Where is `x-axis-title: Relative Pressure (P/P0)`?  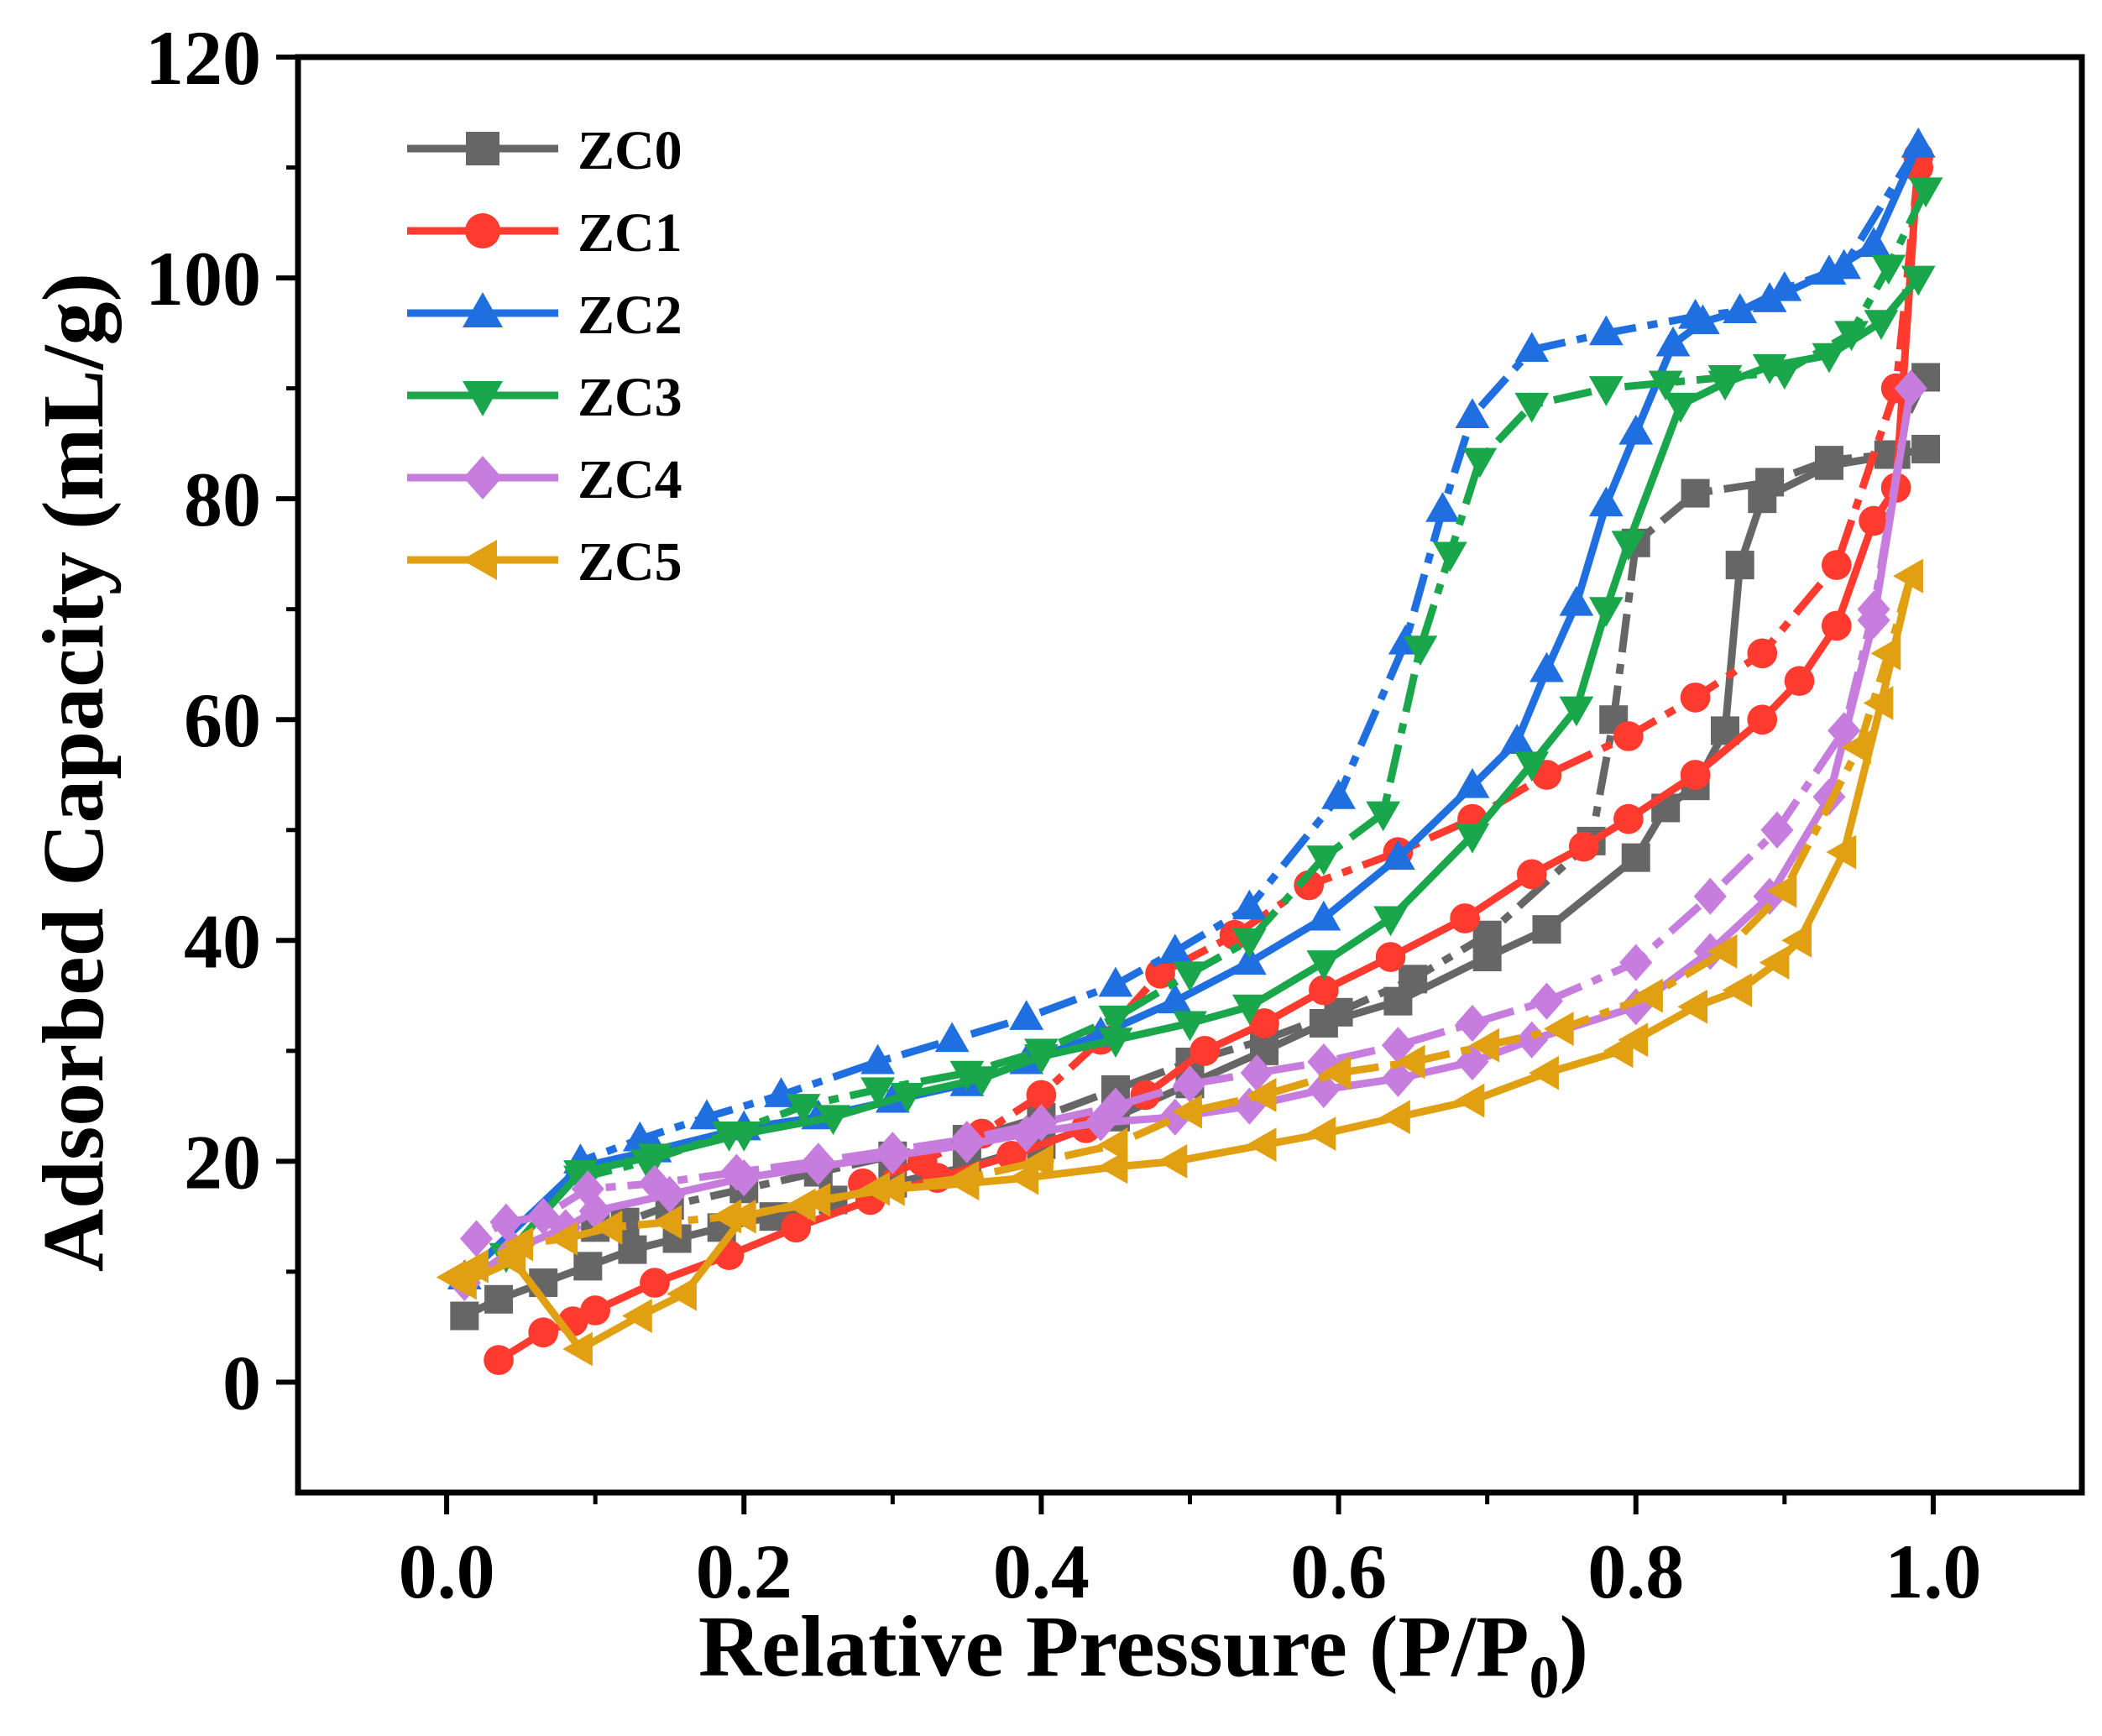 x-axis-title: Relative Pressure (P/P0) is located at coordinates (1143, 1654).